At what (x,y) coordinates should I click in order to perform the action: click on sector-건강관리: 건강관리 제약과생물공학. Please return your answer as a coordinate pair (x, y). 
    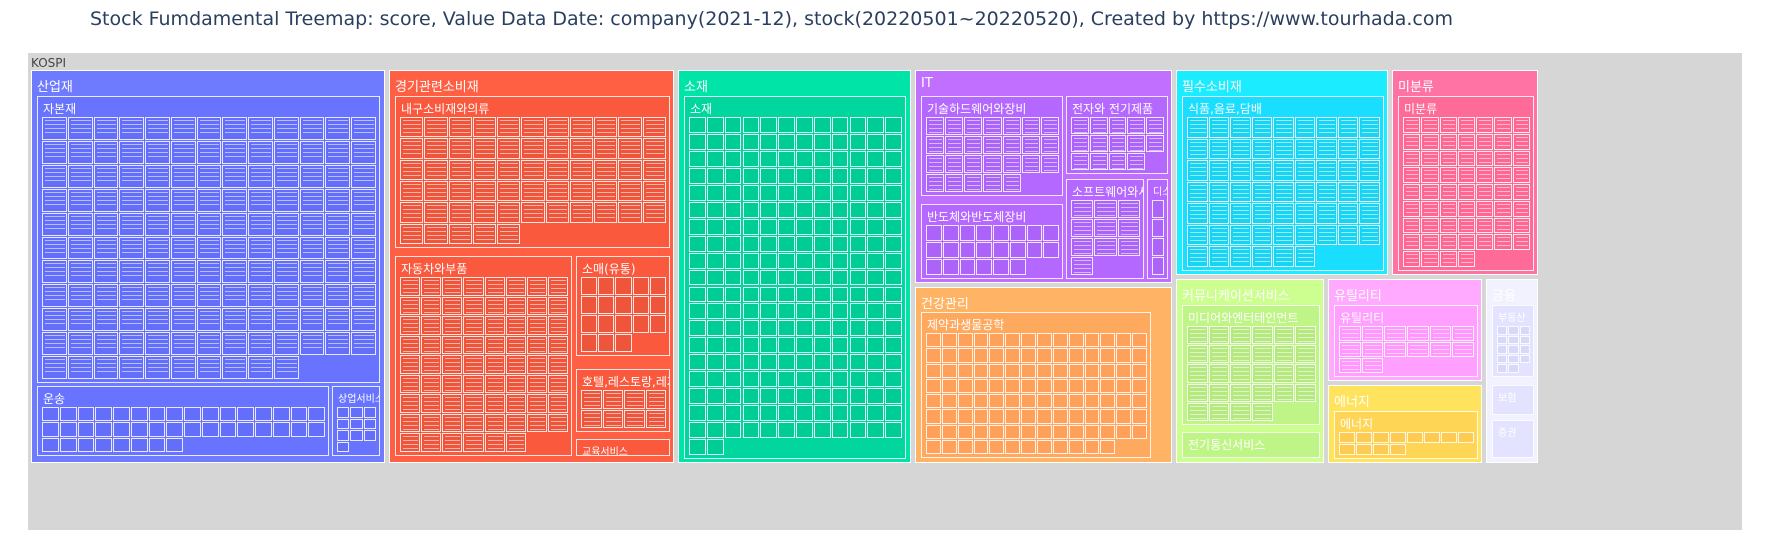
    Looking at the image, I should click on (1043, 375).